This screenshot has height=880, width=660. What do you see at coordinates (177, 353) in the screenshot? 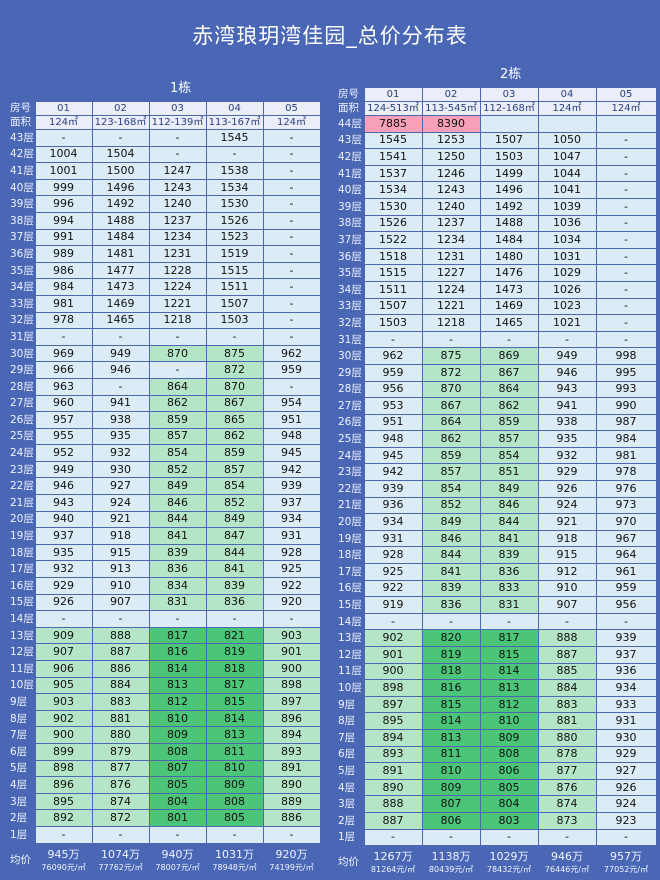
I see `price-cell: 870` at bounding box center [177, 353].